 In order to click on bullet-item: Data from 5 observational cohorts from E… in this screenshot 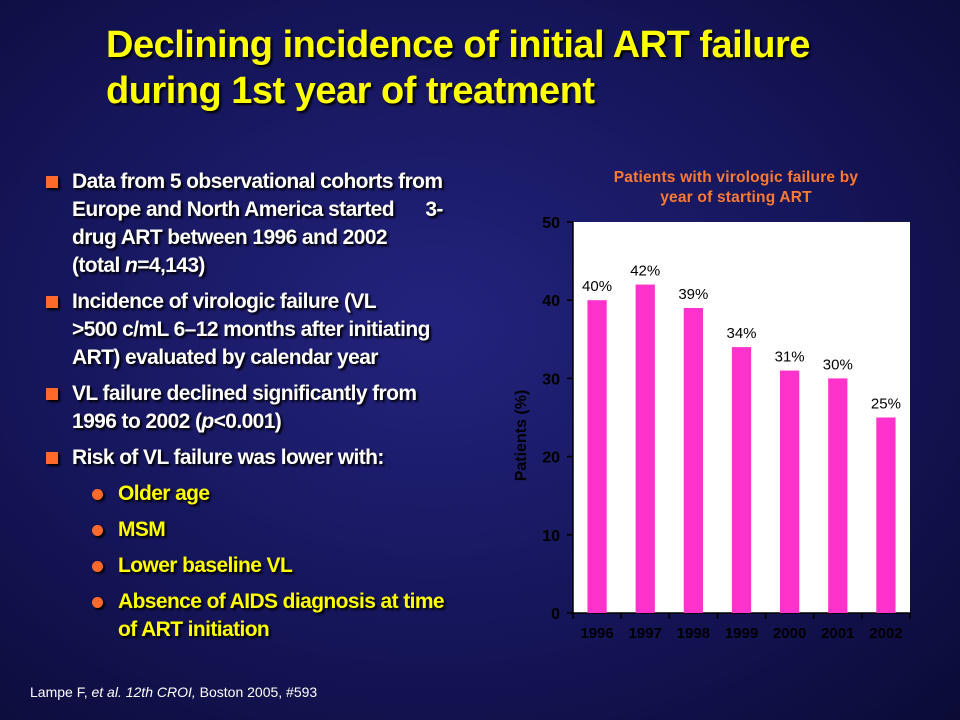, I will do `click(274, 224)`.